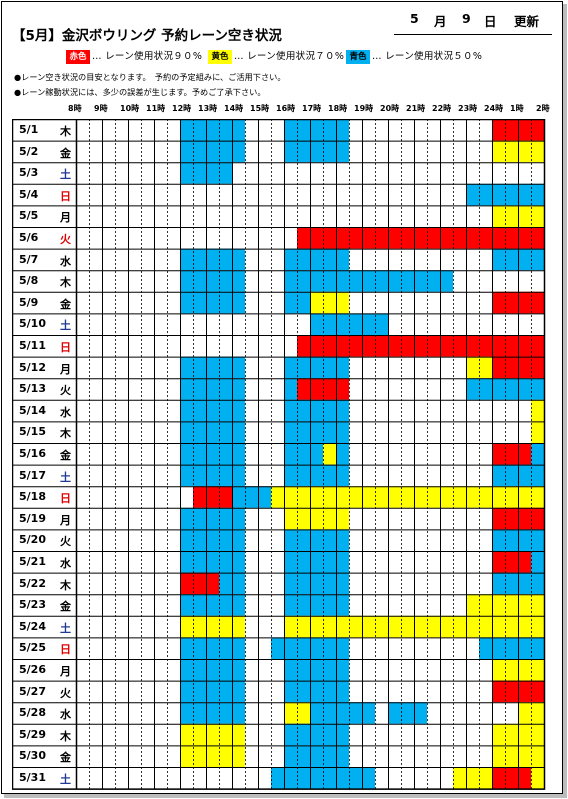  I want to click on date-text: 5/24, so click(32, 626).